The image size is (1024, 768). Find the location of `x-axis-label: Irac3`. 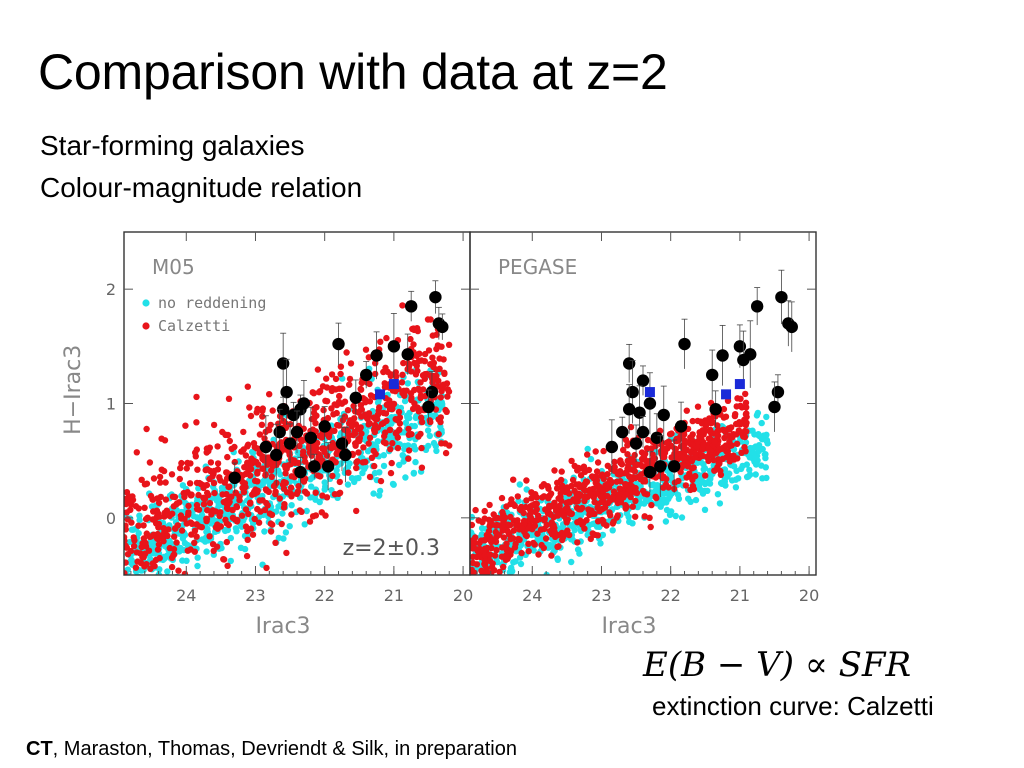

x-axis-label: Irac3 is located at coordinates (628, 626).